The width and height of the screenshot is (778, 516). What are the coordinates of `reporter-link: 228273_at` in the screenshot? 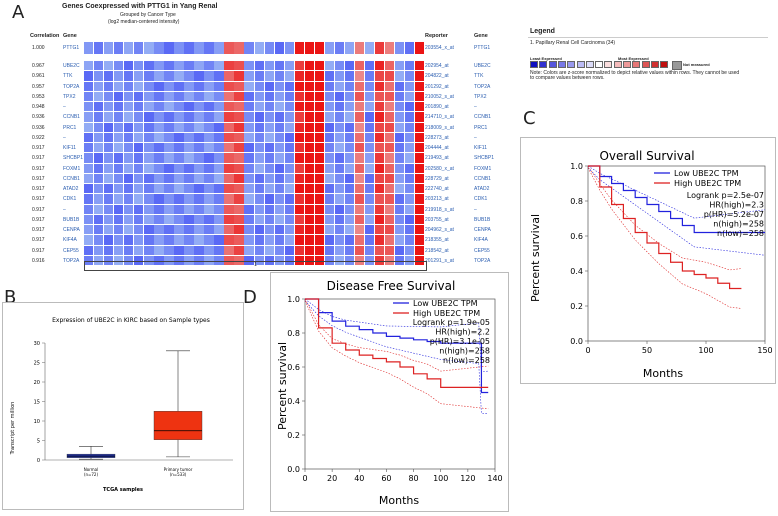 It's located at (437, 137).